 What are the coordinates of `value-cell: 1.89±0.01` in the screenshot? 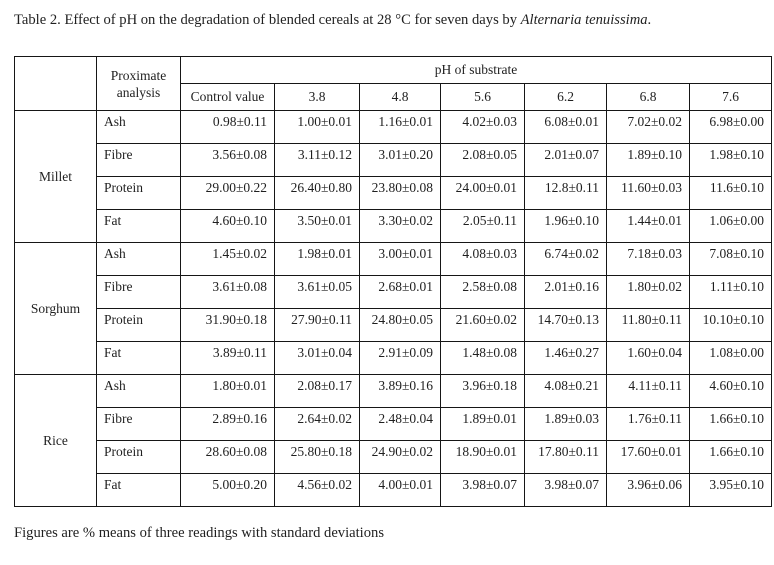 It's located at (482, 424).